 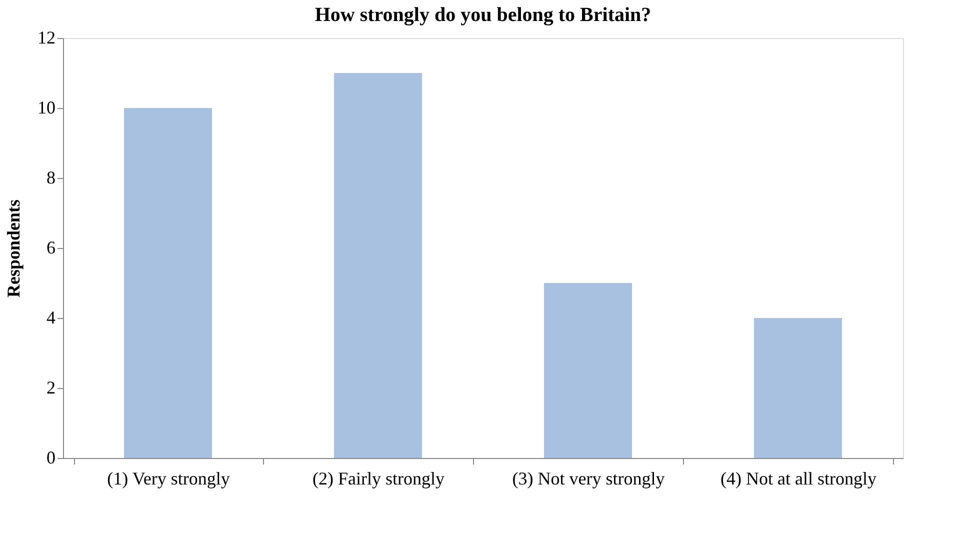 I want to click on y-tick-label: 6, so click(x=51, y=248).